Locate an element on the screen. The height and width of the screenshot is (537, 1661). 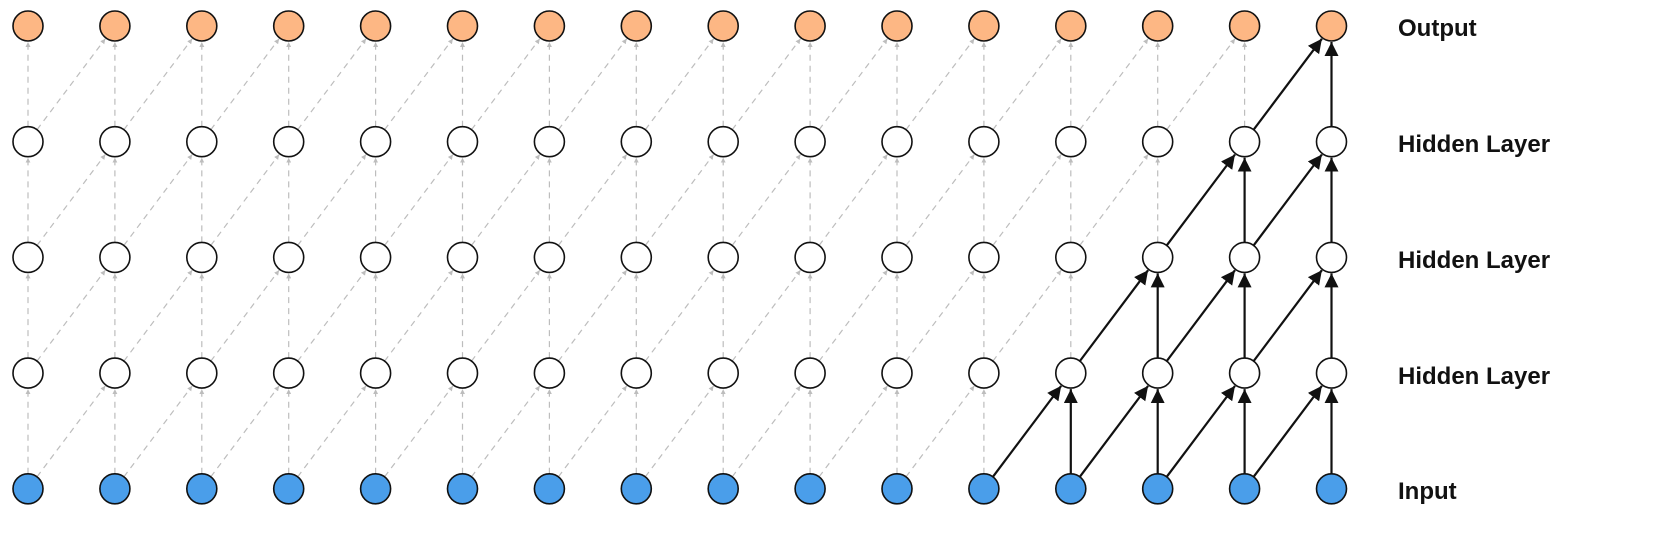
layer-label-input: Input is located at coordinates (1427, 491).